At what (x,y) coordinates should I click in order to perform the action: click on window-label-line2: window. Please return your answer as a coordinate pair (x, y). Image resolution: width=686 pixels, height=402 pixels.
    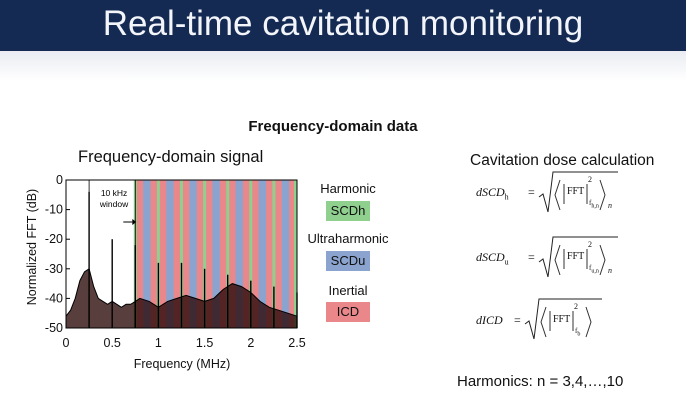
    Looking at the image, I should click on (114, 204).